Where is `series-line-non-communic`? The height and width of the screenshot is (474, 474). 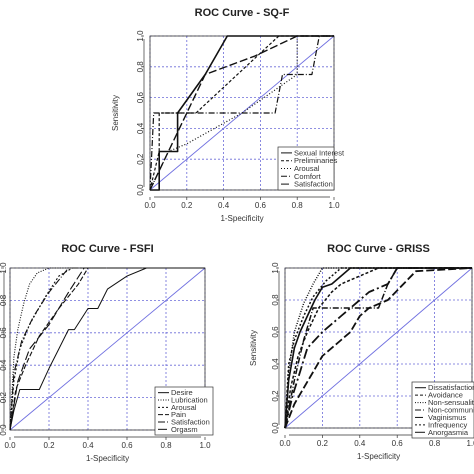
series-line-non-communic is located at coordinates (378, 348).